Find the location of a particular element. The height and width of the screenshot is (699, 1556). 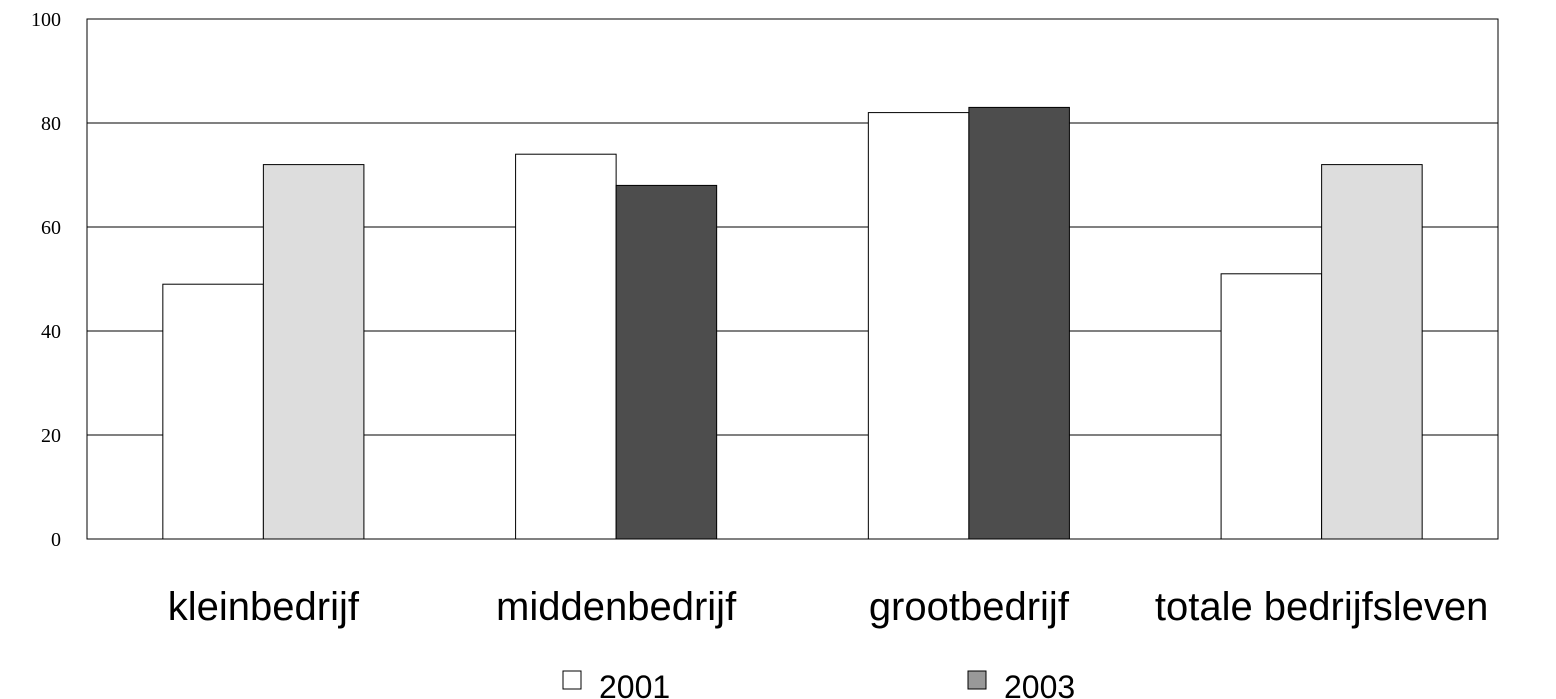

y-tick-label-100: 100 is located at coordinates (46, 20).